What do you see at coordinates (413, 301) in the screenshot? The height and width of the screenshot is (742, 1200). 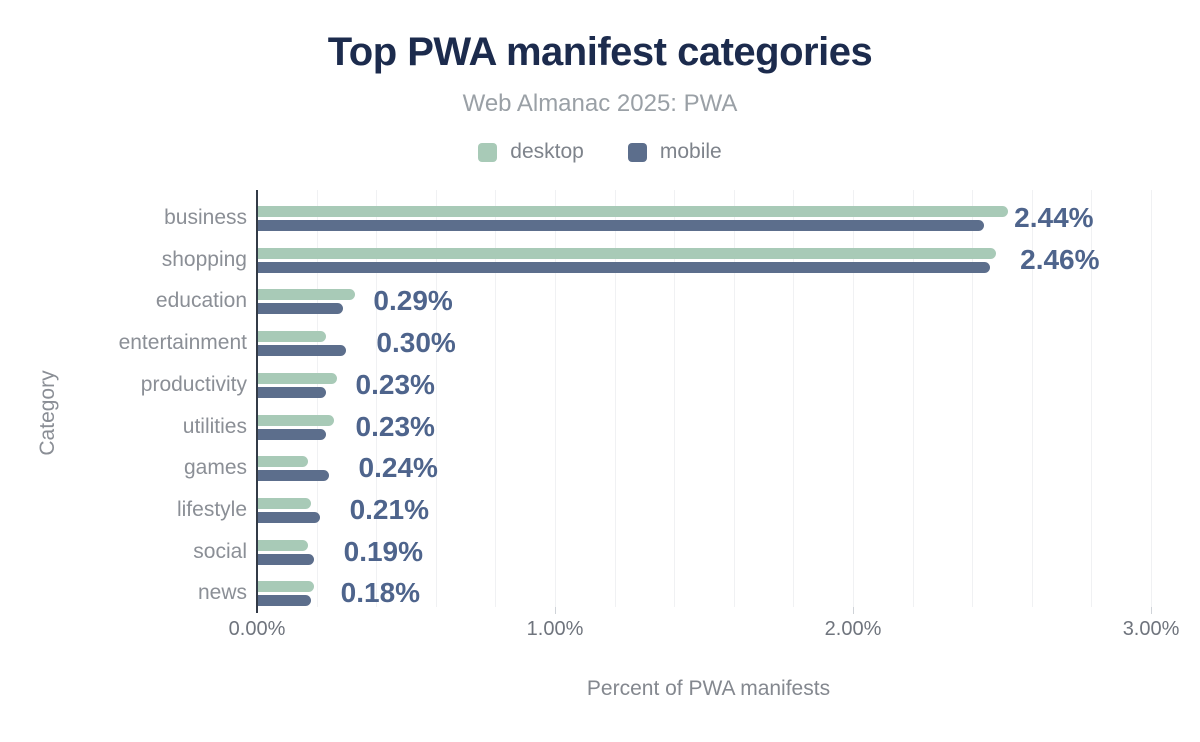 I see `value-label-education: 0.29%` at bounding box center [413, 301].